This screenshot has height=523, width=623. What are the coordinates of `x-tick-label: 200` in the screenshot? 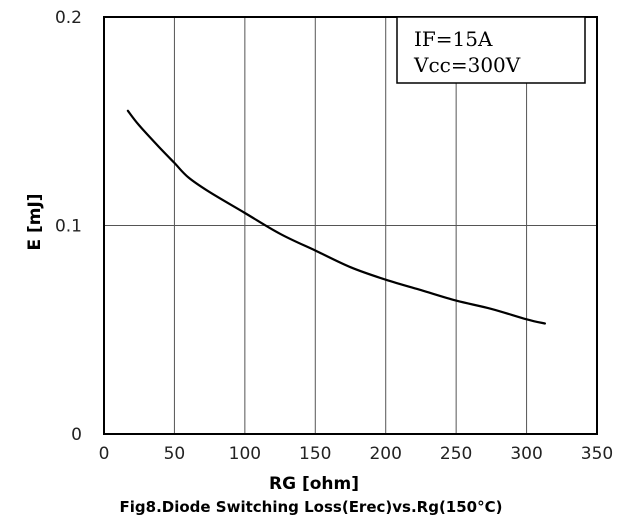 It's located at (385, 454).